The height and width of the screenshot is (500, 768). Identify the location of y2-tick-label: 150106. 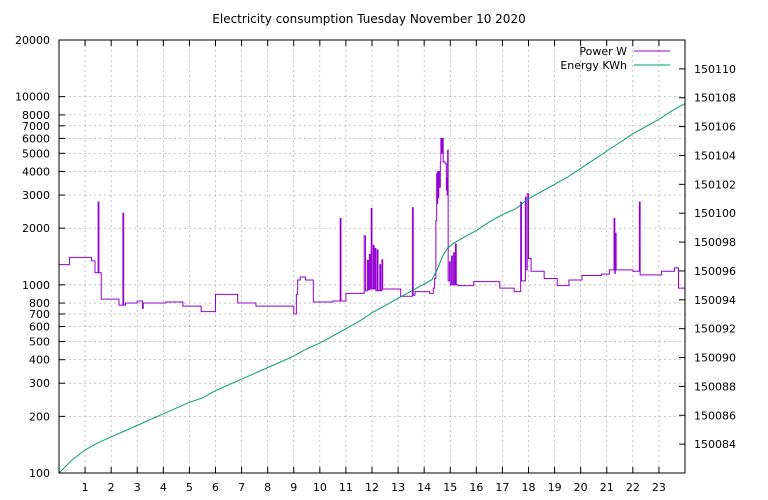
(715, 127).